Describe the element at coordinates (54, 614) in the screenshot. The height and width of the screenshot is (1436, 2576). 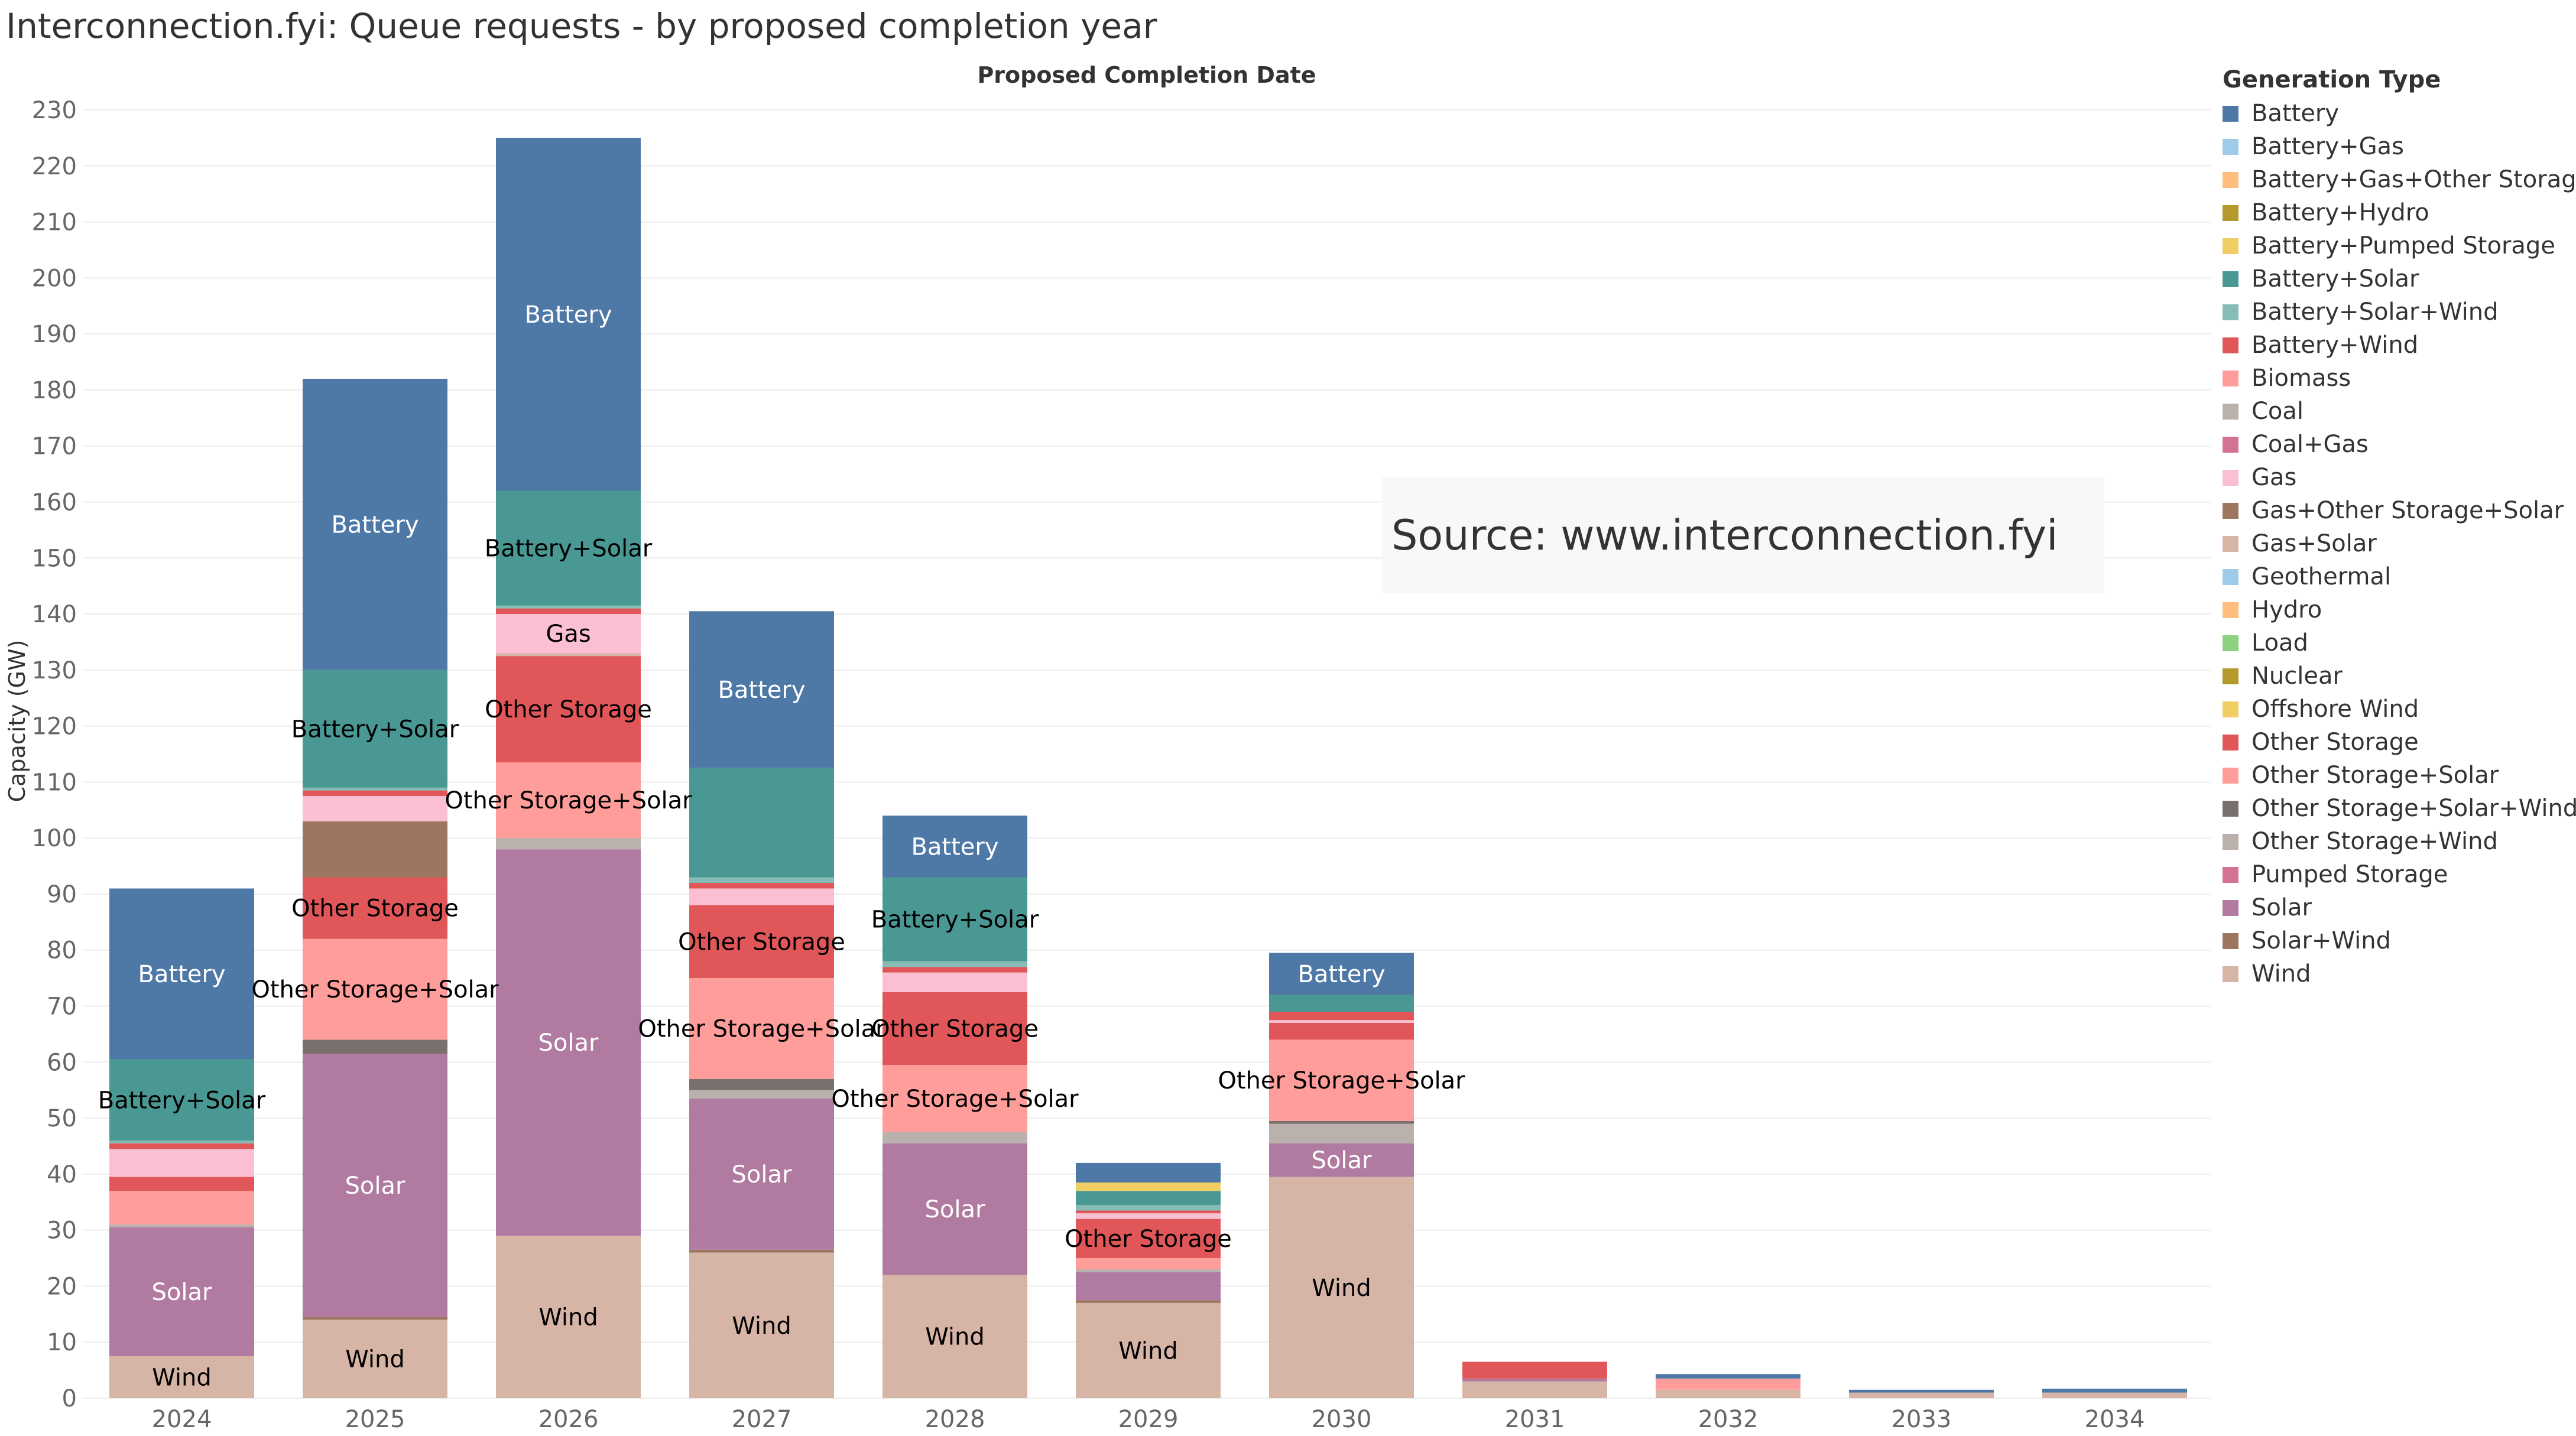
I see `y-tick-label: 140` at that location.